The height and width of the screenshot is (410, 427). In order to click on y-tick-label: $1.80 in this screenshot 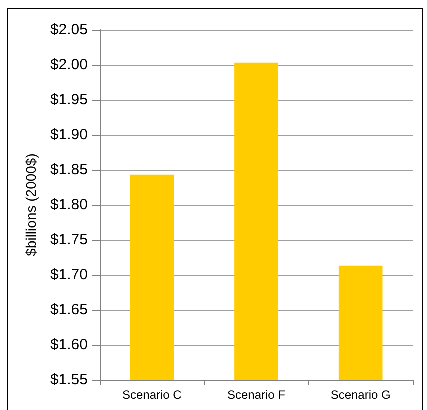, I will do `click(69, 205)`.